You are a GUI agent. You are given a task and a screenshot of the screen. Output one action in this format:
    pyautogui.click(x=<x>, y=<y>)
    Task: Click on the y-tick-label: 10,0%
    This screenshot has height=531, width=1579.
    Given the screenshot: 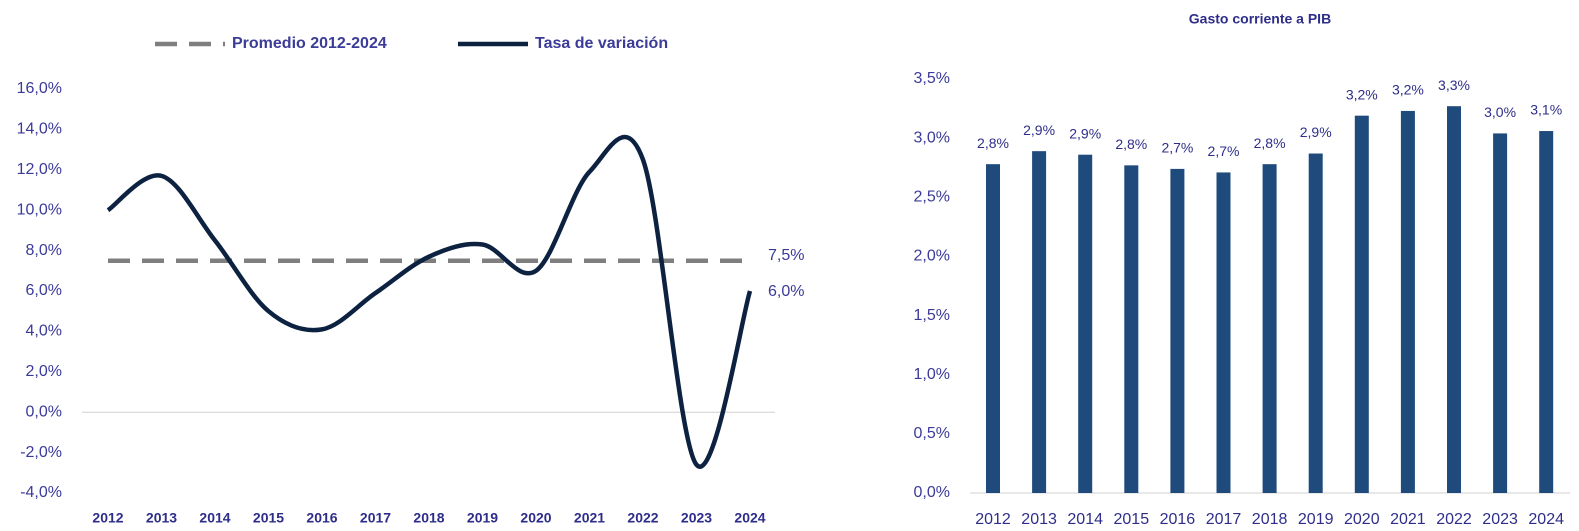 What is the action you would take?
    pyautogui.click(x=39, y=209)
    